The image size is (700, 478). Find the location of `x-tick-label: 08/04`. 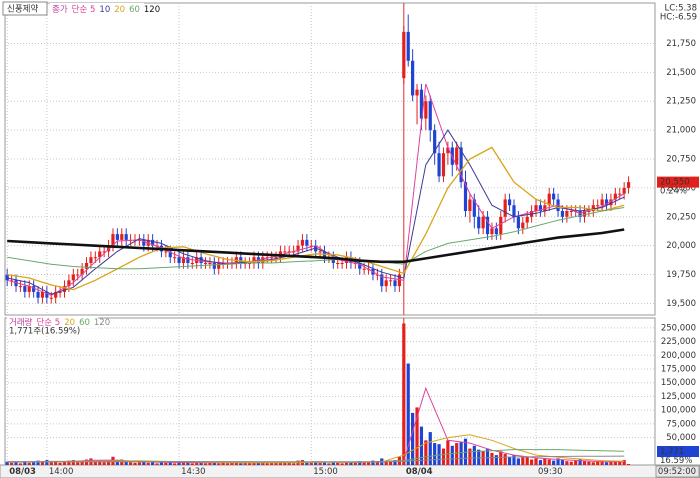

x-tick-label: 08/04 is located at coordinates (419, 472).